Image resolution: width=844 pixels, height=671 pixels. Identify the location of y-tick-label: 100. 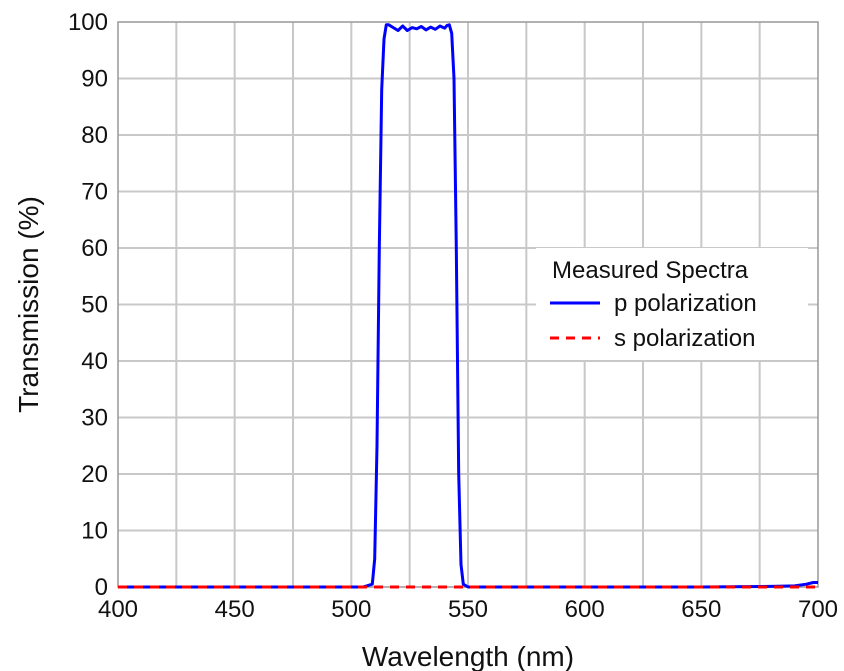
(88, 22).